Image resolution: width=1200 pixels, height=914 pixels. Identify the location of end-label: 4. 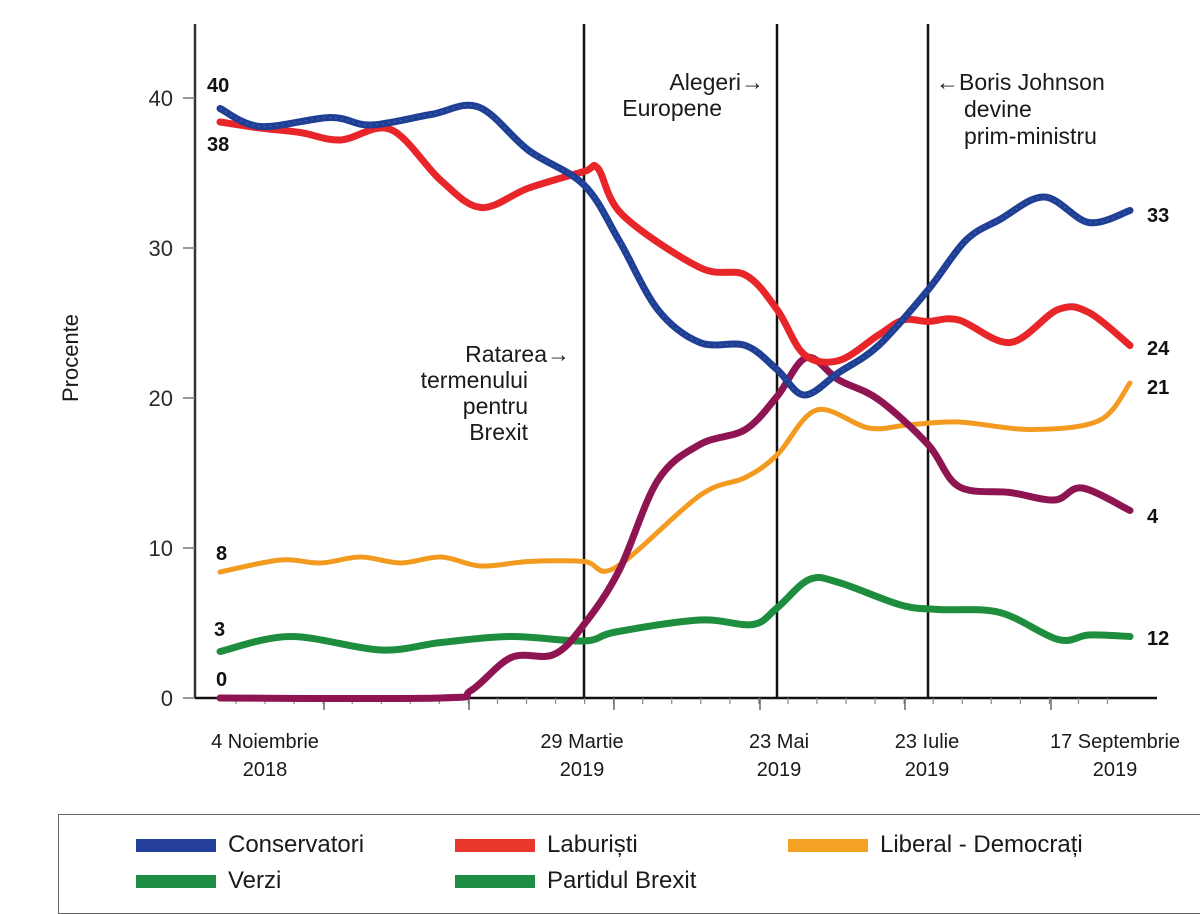
(1153, 517).